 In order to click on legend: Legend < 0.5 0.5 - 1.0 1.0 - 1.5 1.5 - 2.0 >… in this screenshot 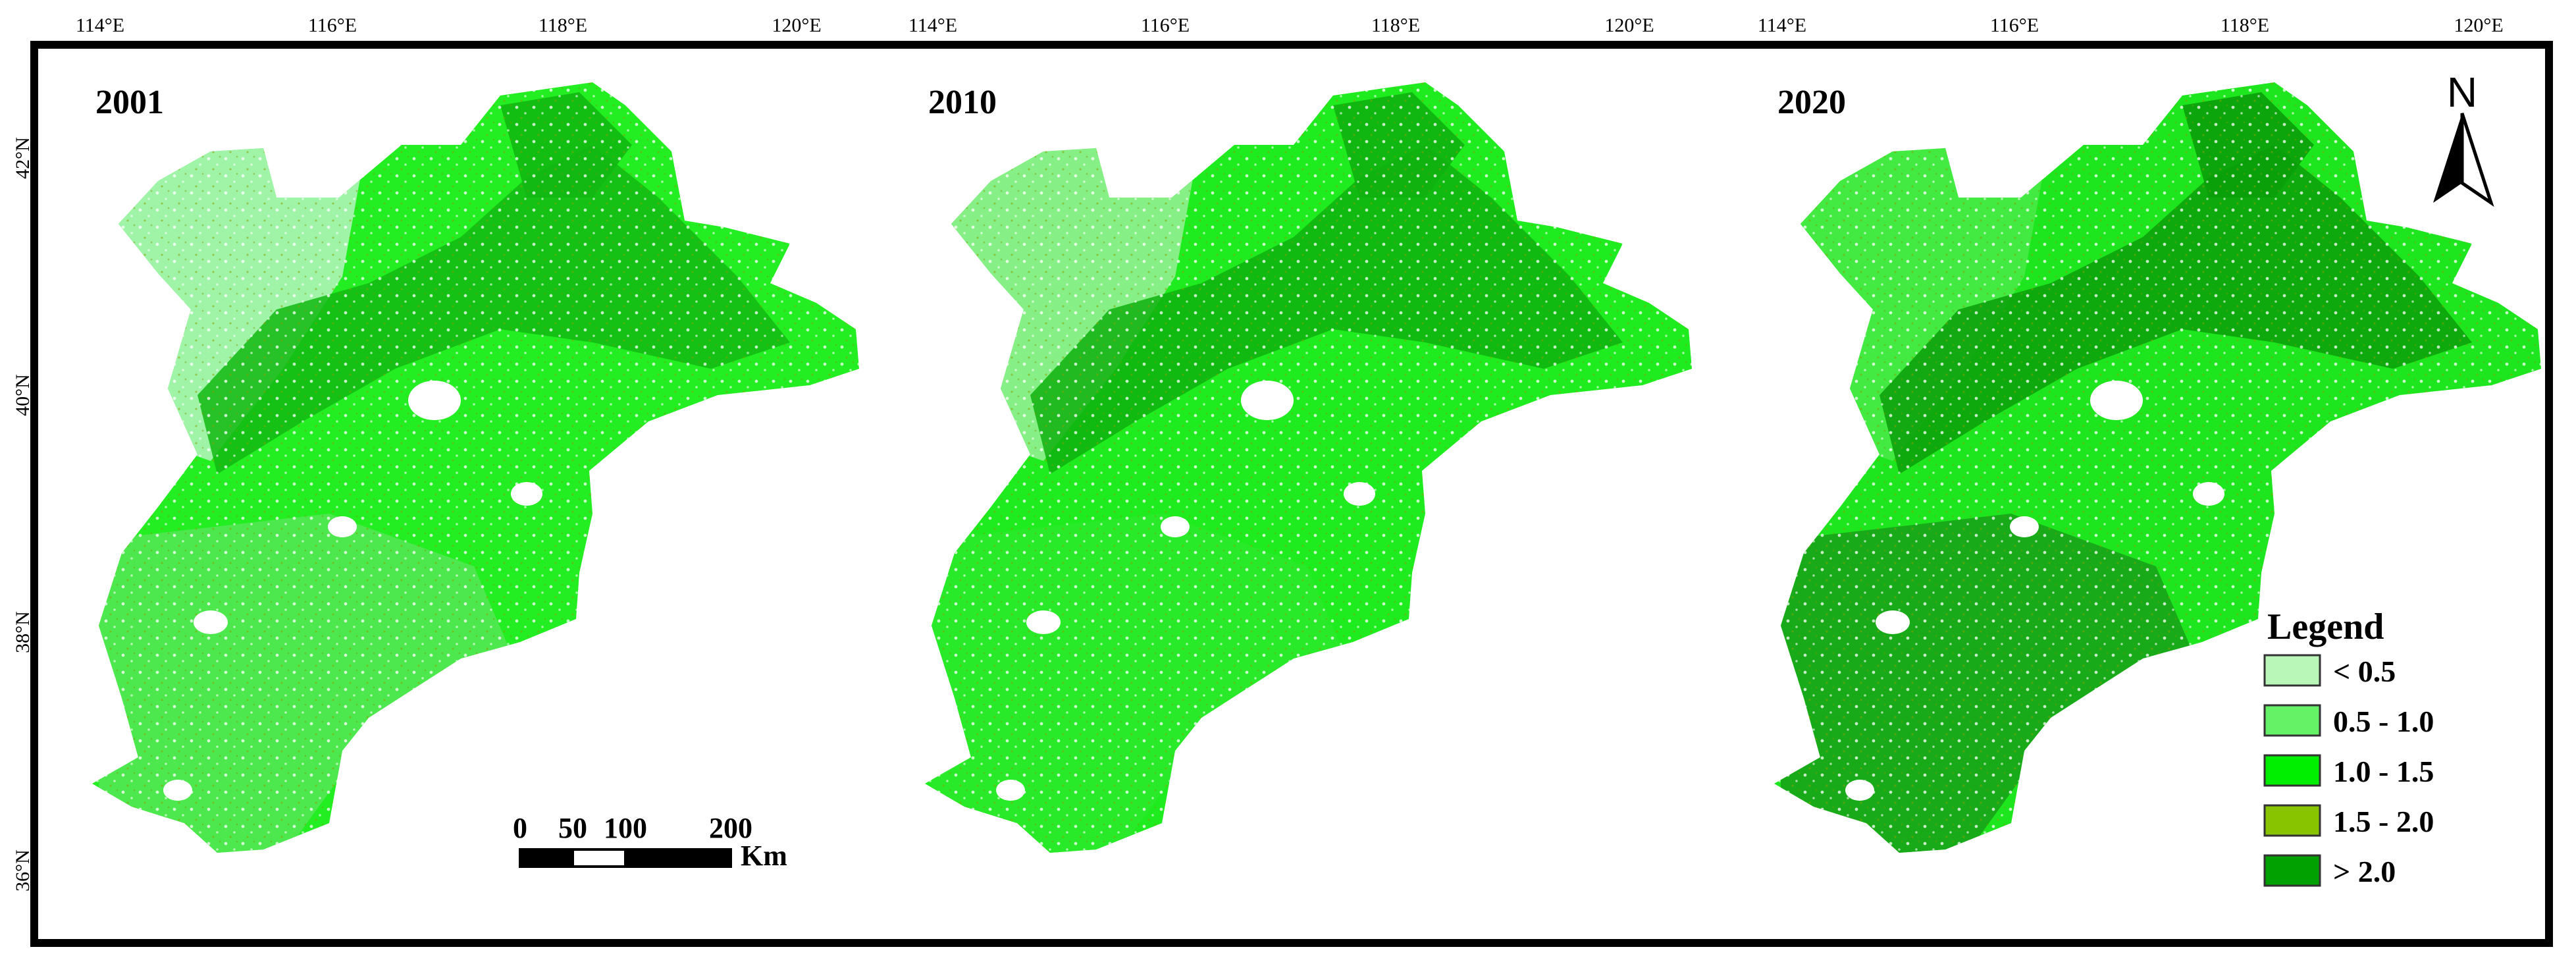, I will do `click(2348, 747)`.